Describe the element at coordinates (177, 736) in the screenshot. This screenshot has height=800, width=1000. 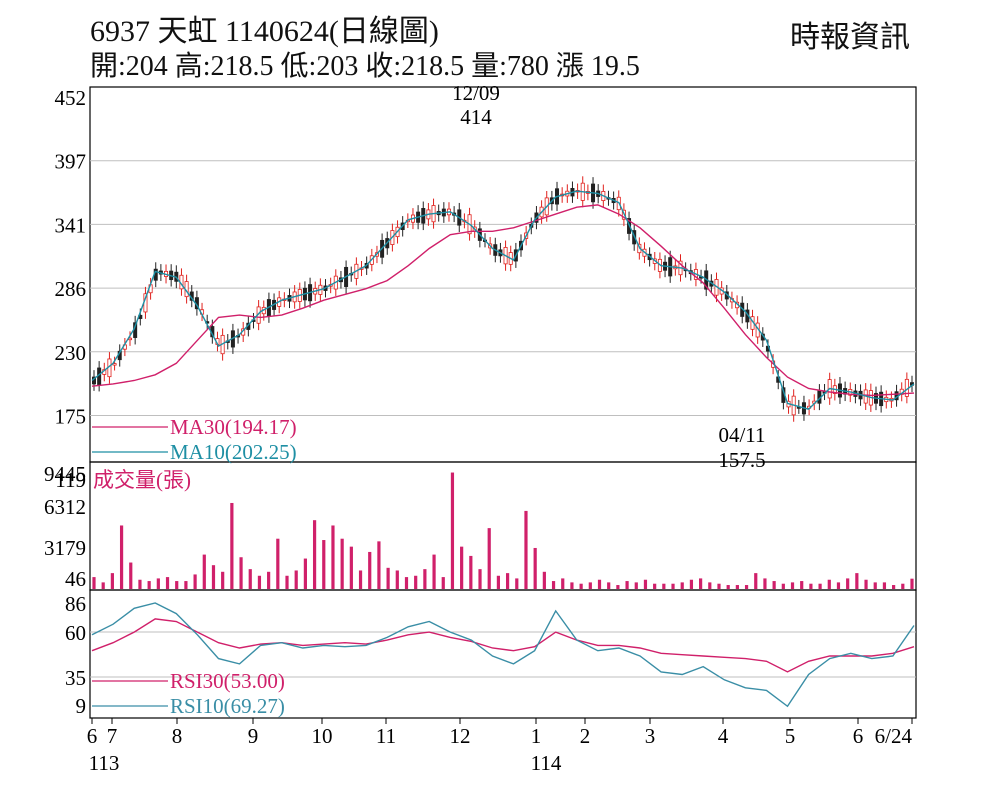
I see `x-tick-label: 8` at that location.